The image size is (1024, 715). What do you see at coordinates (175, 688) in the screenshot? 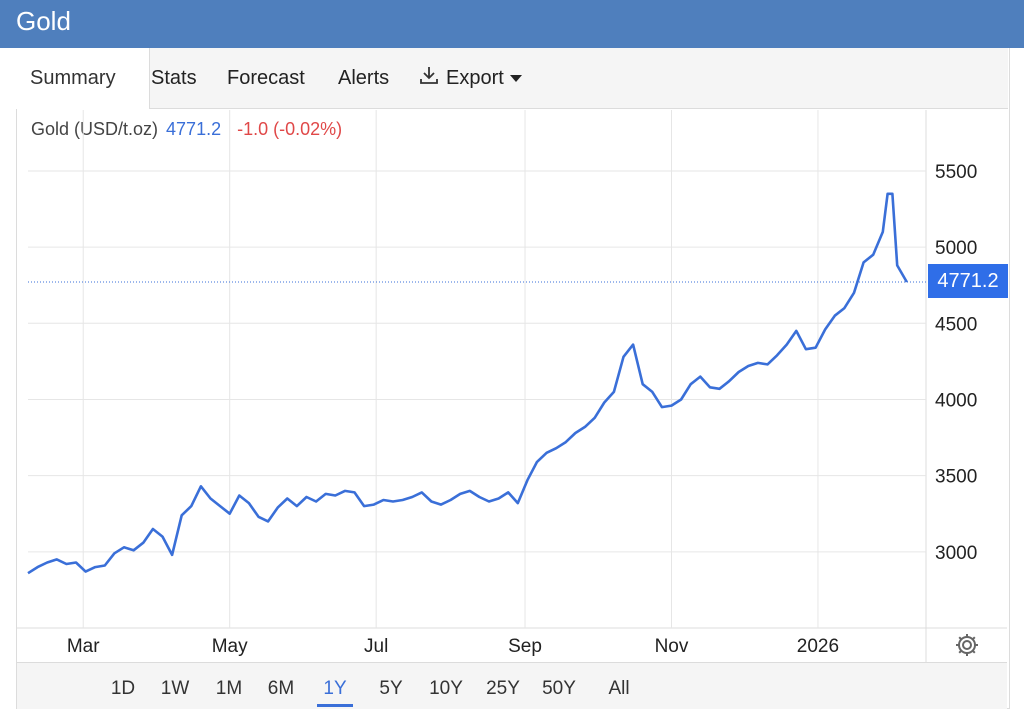
I see `range-1w: 1W` at bounding box center [175, 688].